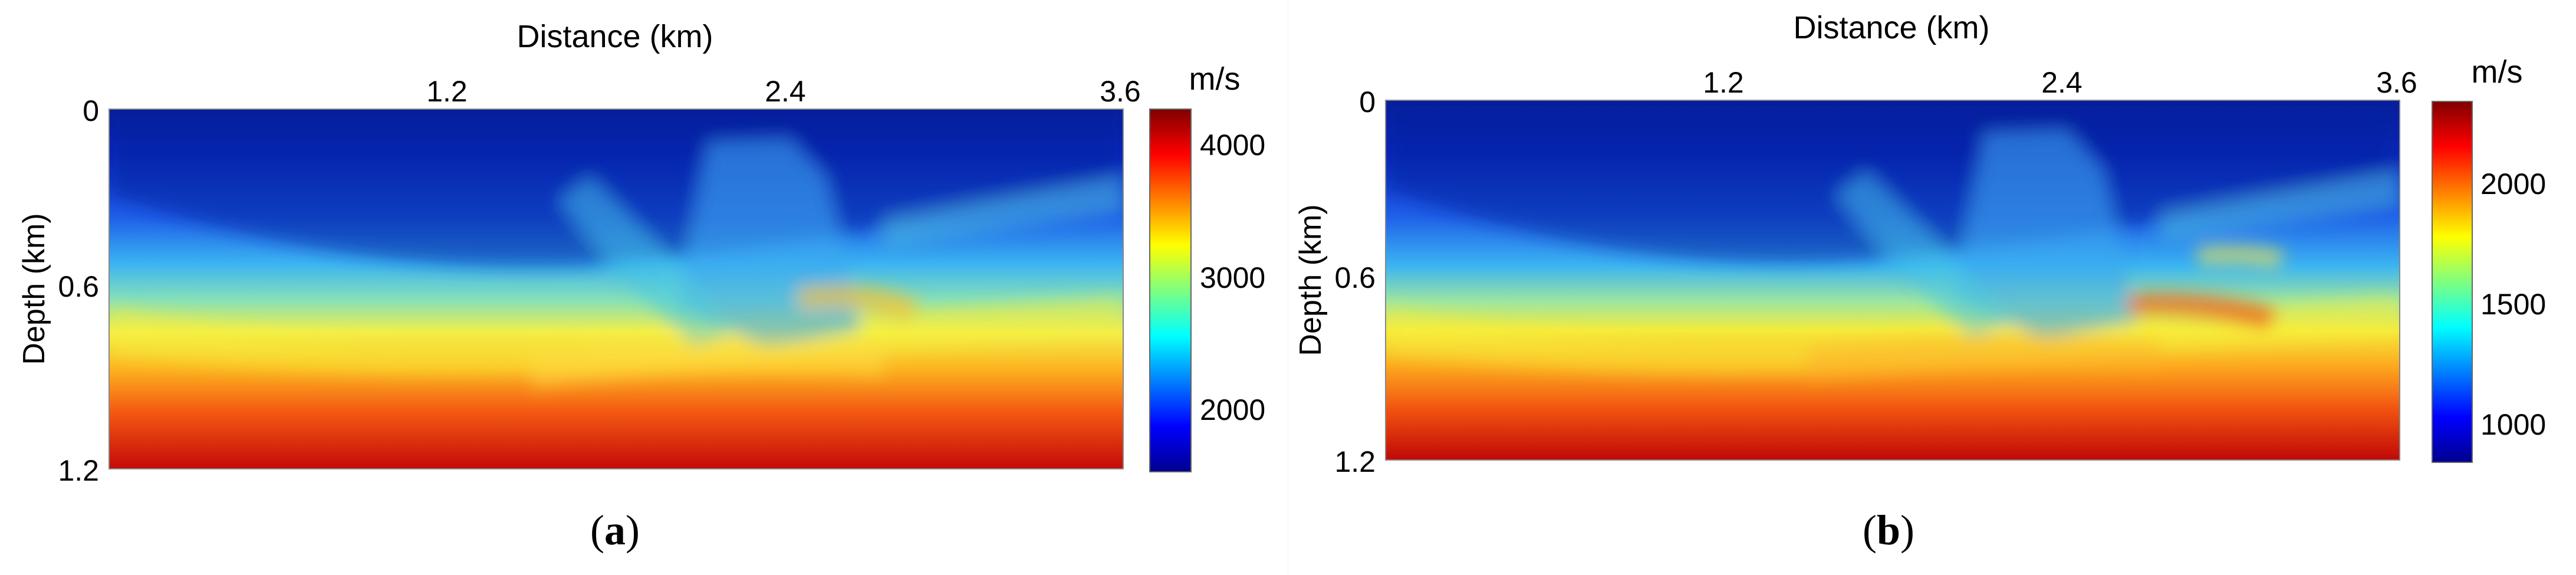 This screenshot has height=575, width=2576. I want to click on panel-label-a: a, so click(615, 530).